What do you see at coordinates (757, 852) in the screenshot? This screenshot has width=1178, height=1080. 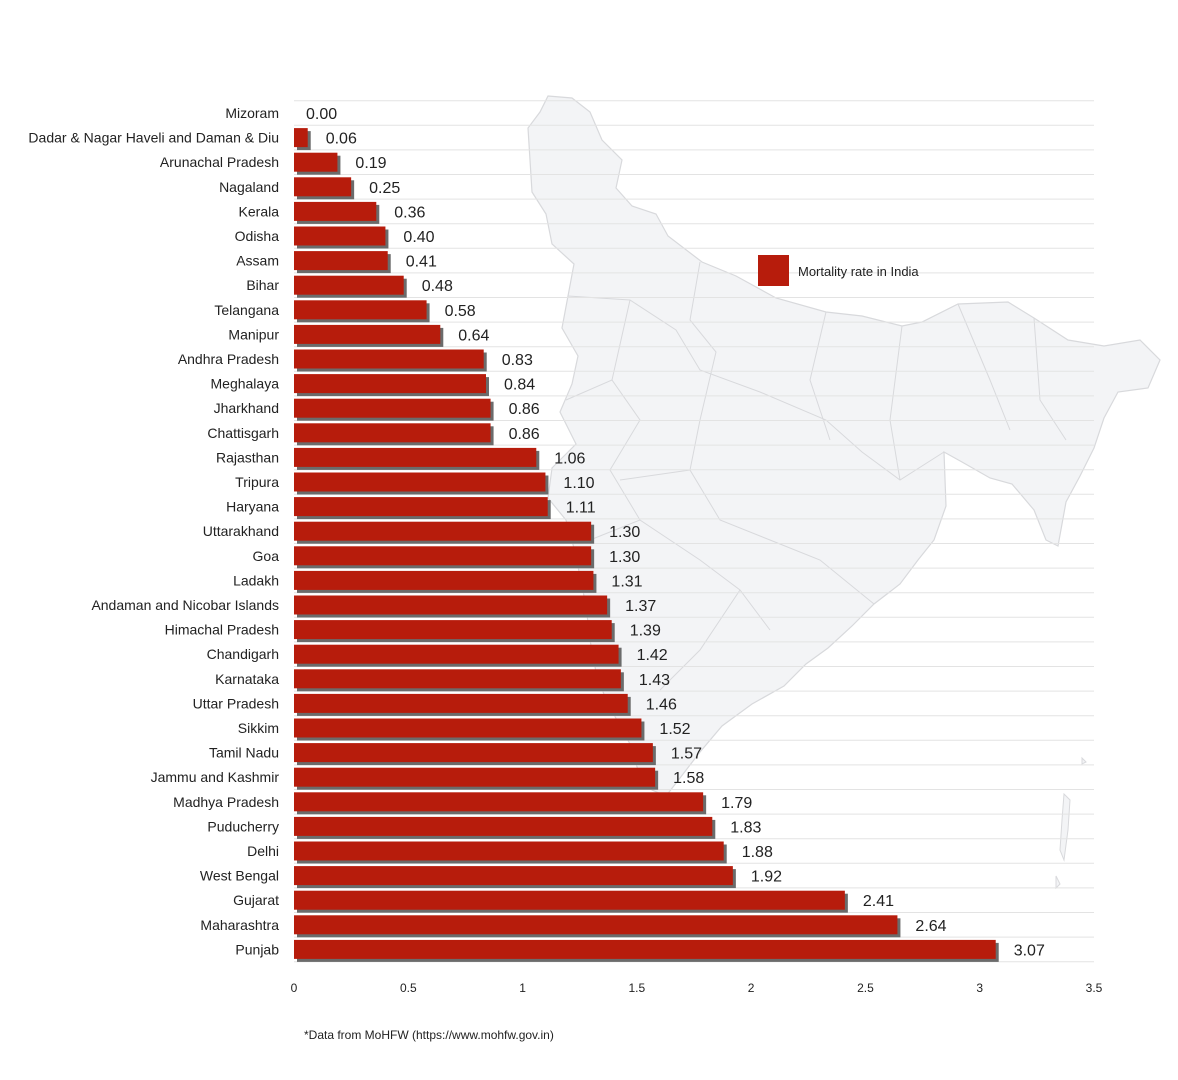 I see `value-label: 1.88` at bounding box center [757, 852].